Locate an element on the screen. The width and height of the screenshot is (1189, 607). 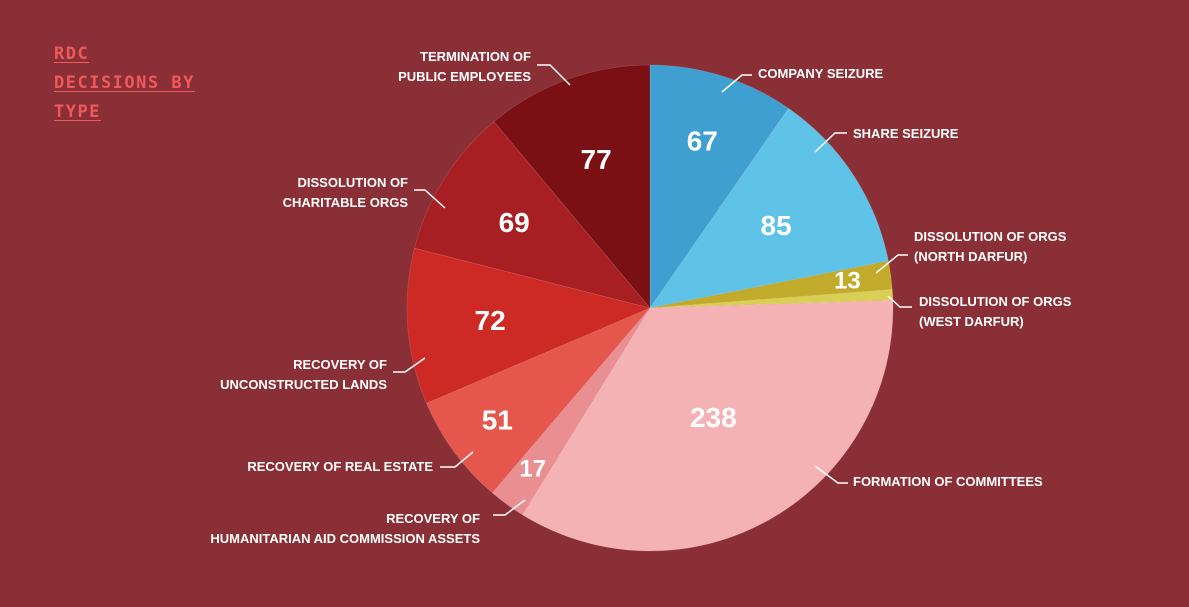
slice-value-label: 85 is located at coordinates (776, 225).